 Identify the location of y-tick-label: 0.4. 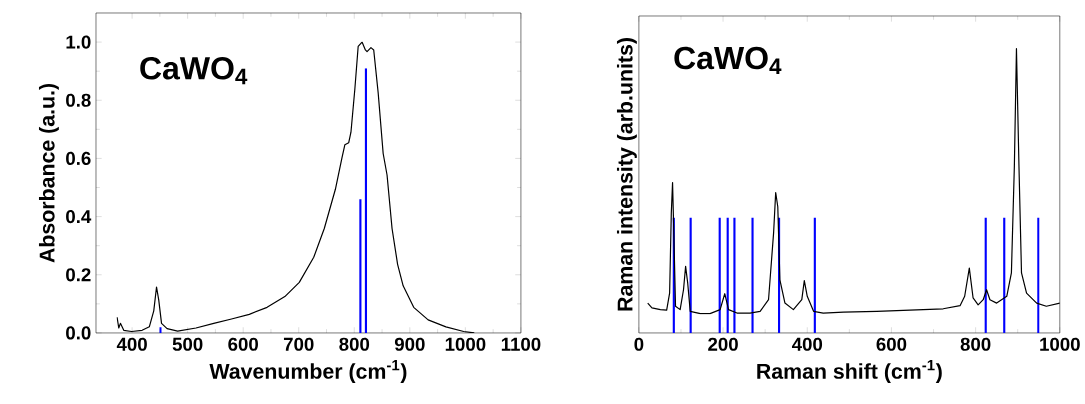
(79, 217).